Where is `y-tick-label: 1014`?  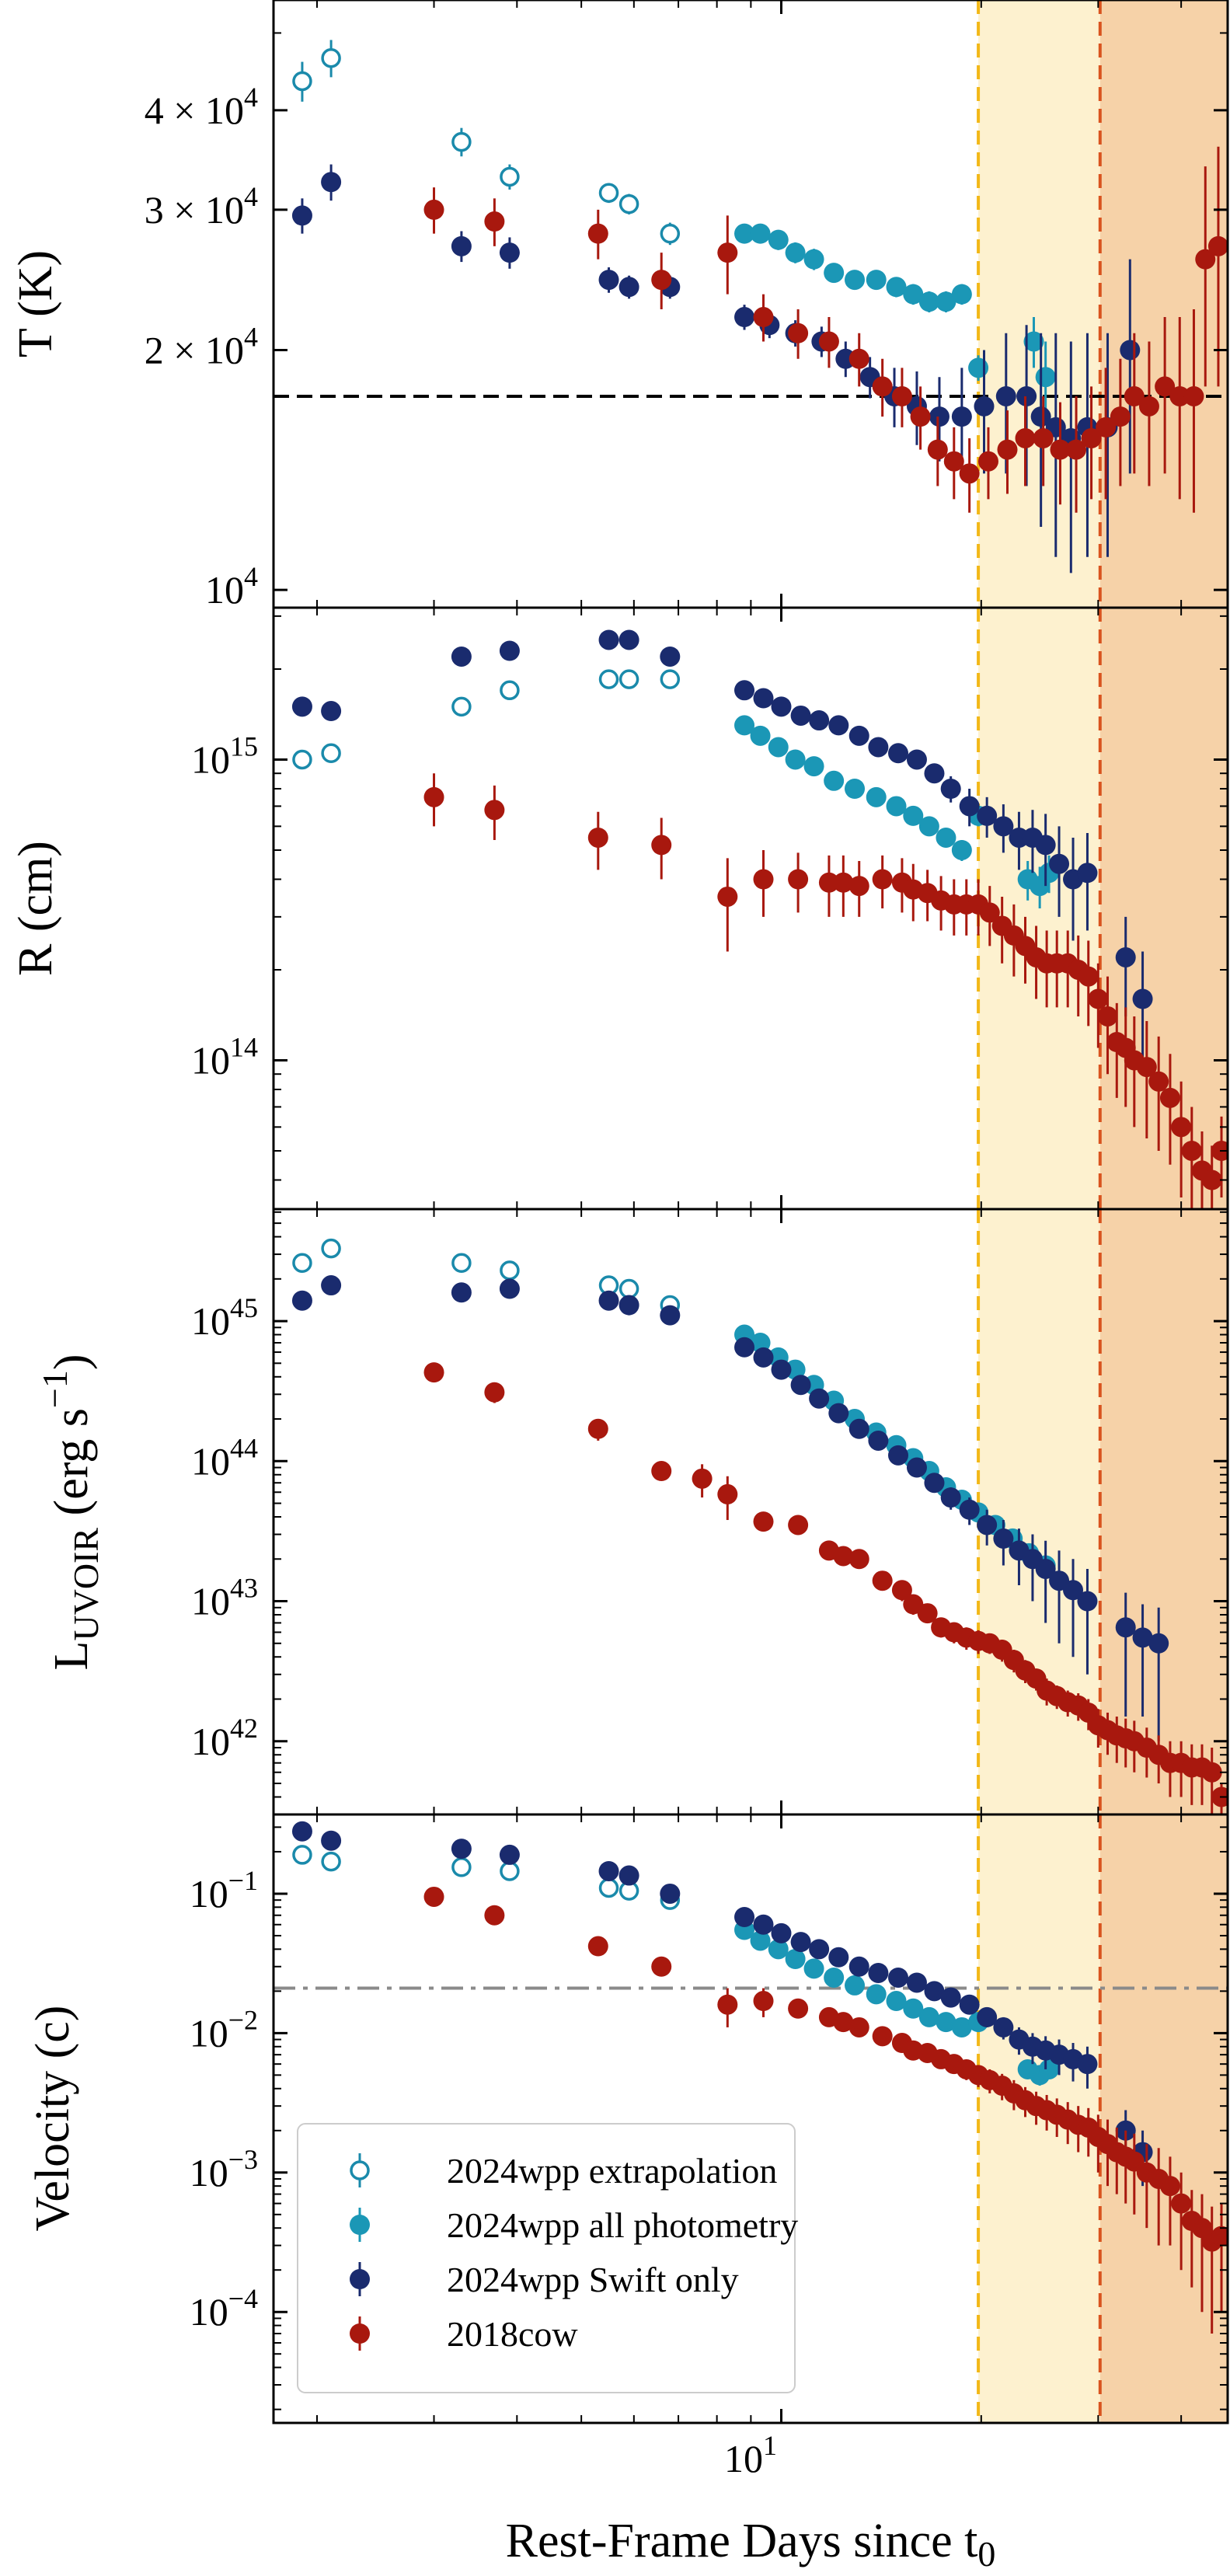 y-tick-label: 1014 is located at coordinates (224, 1056).